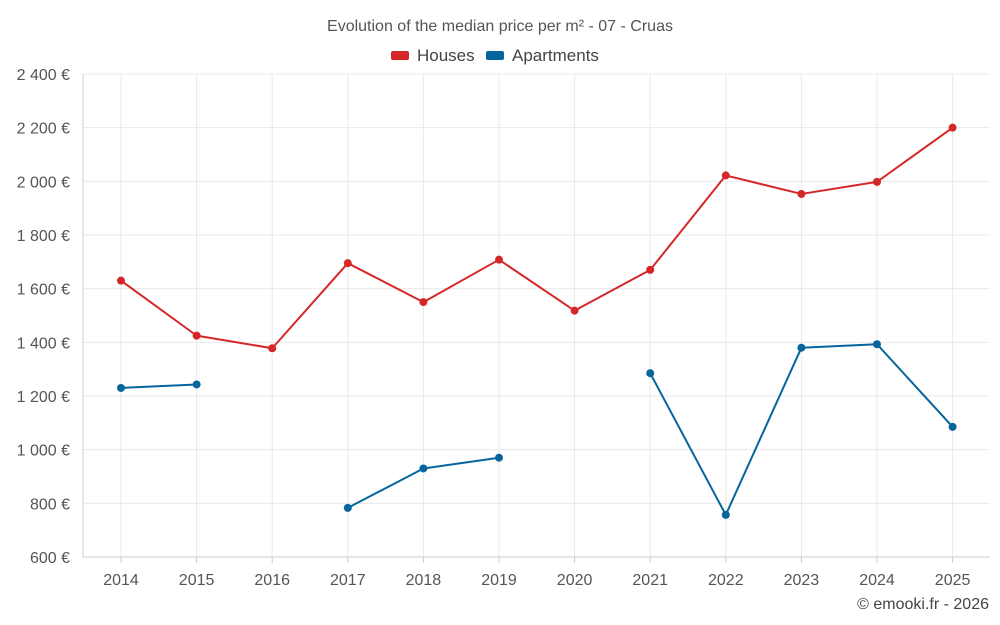 The width and height of the screenshot is (1000, 625). I want to click on x-tick-label: 2015, so click(197, 580).